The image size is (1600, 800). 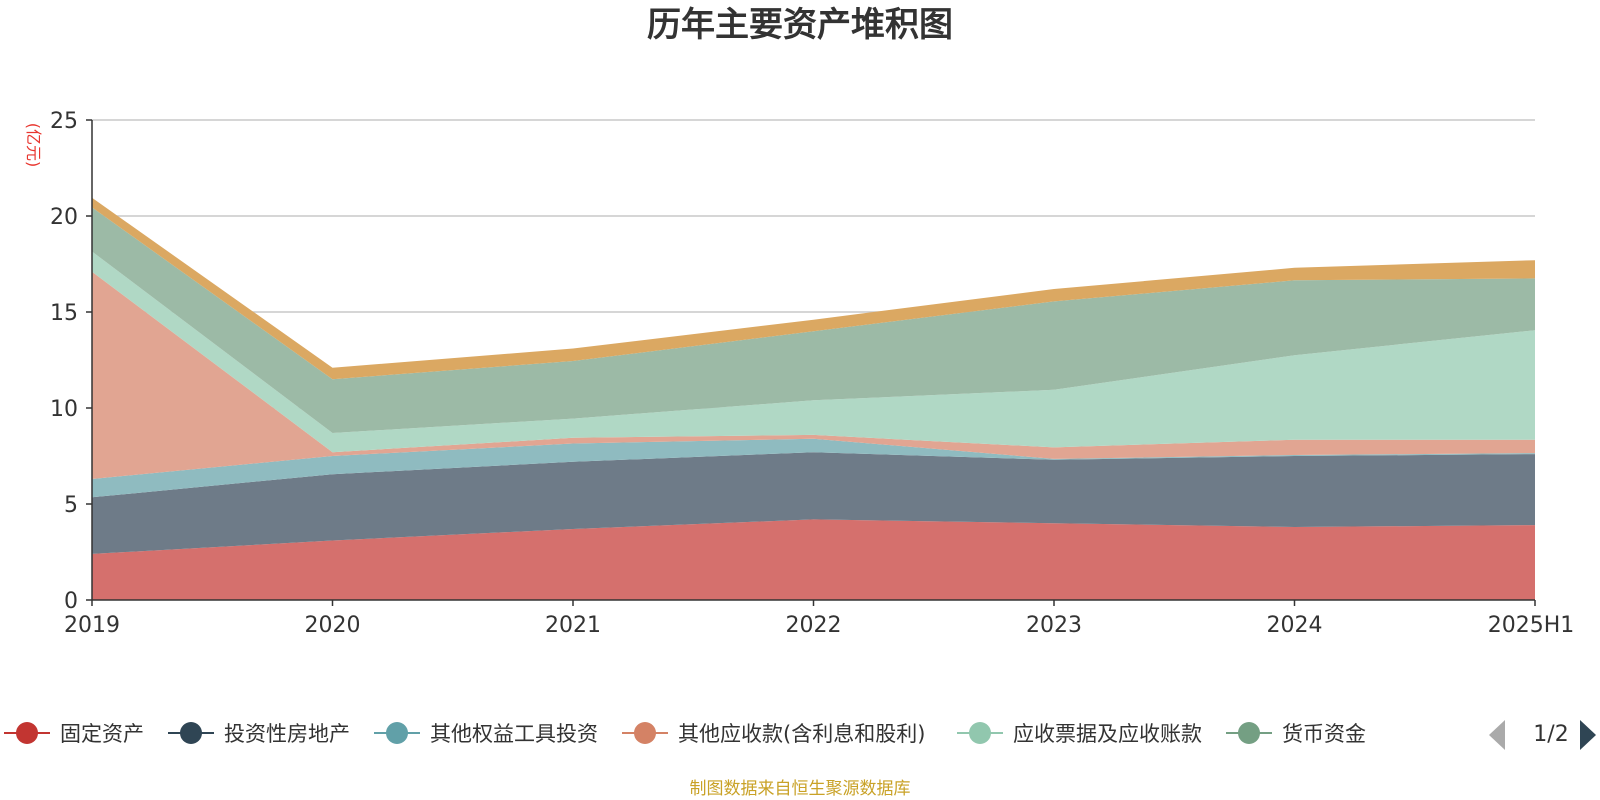 I want to click on legend-item: 应收票据及应收账款, so click(x=1079, y=734).